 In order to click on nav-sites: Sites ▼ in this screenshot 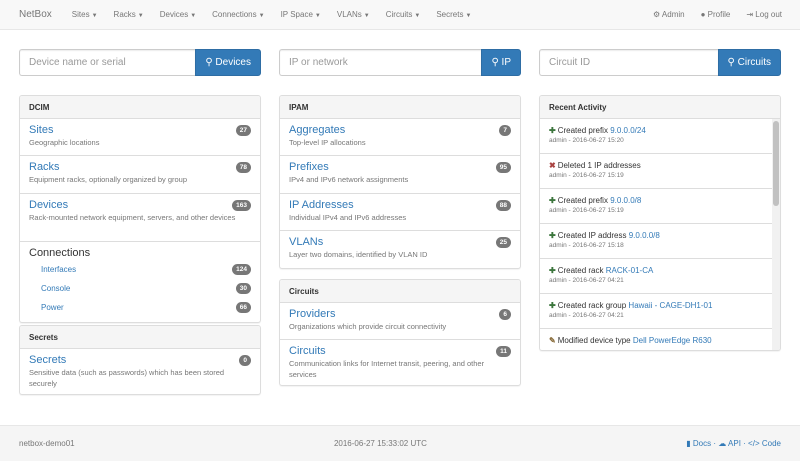, I will do `click(85, 14)`.